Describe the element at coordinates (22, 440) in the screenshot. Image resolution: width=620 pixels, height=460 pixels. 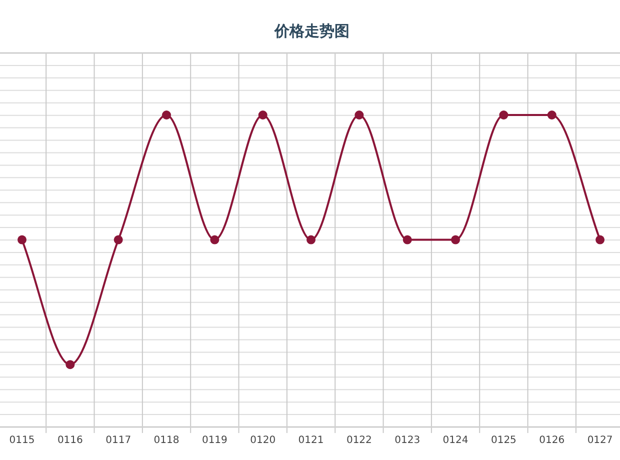
I see `x-tick-label: 0115` at that location.